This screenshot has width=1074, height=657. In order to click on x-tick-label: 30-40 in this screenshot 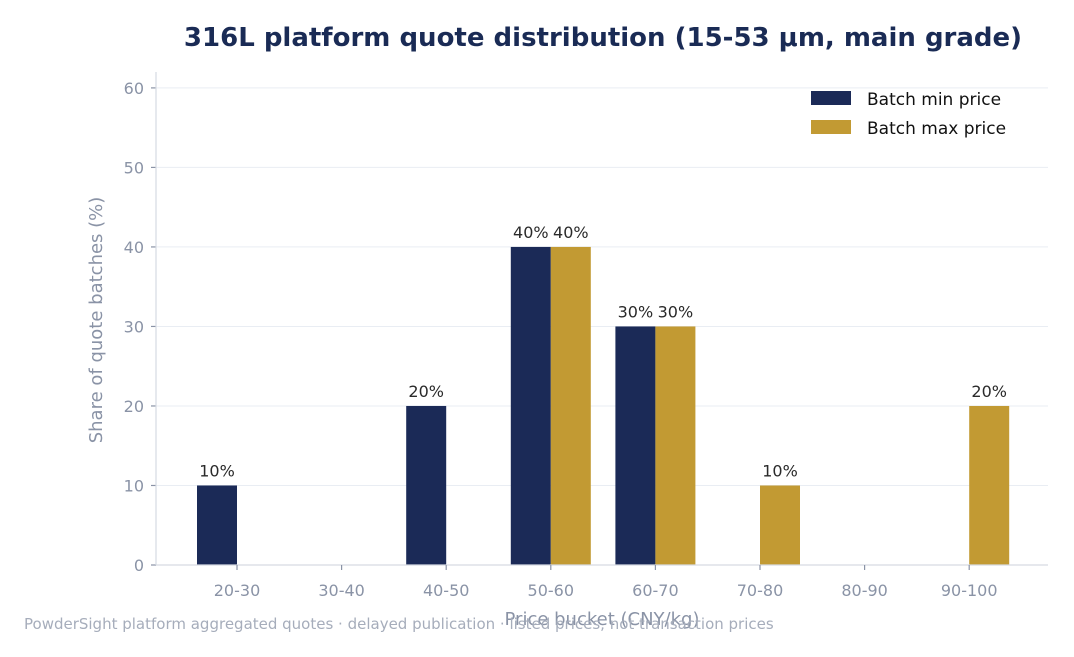, I will do `click(341, 590)`.